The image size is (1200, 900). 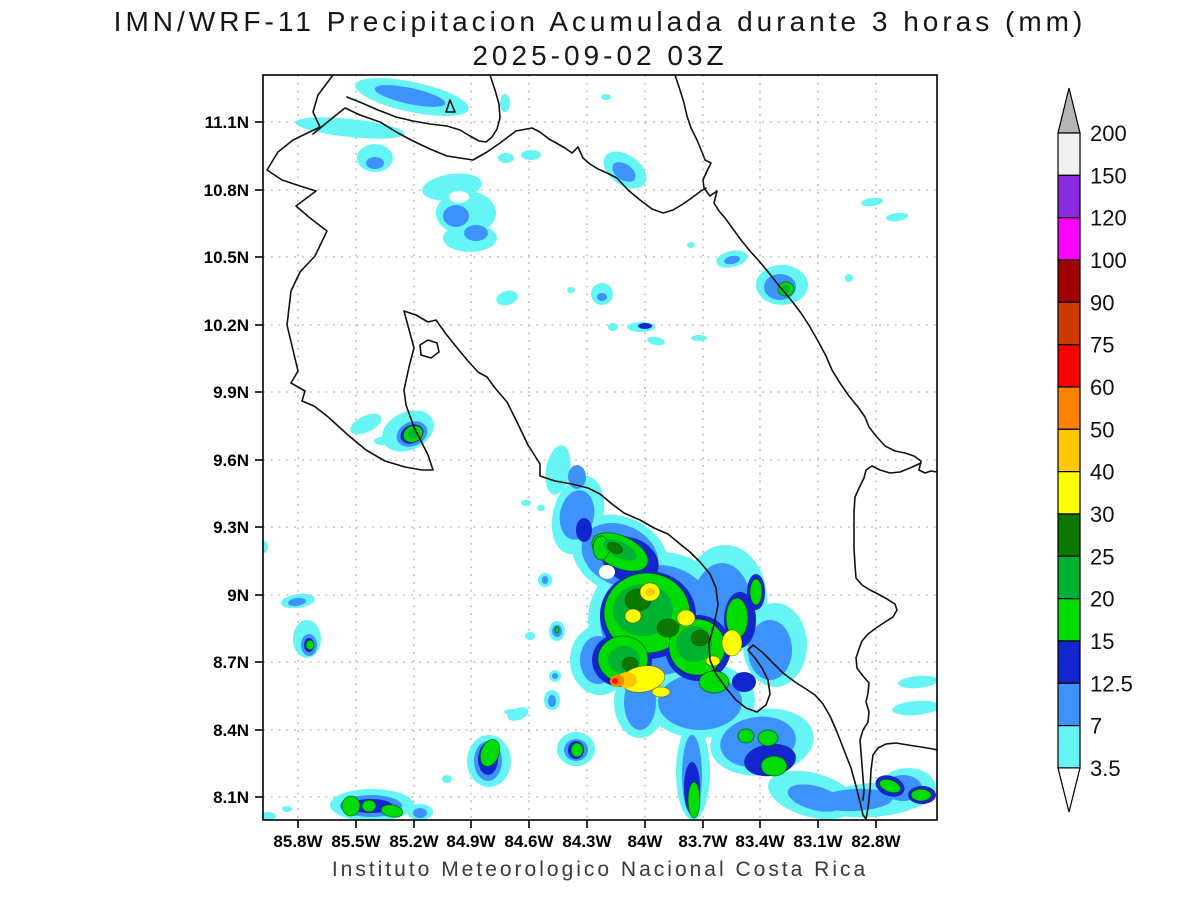 I want to click on lon-tick-label: 83.1W, so click(x=818, y=841).